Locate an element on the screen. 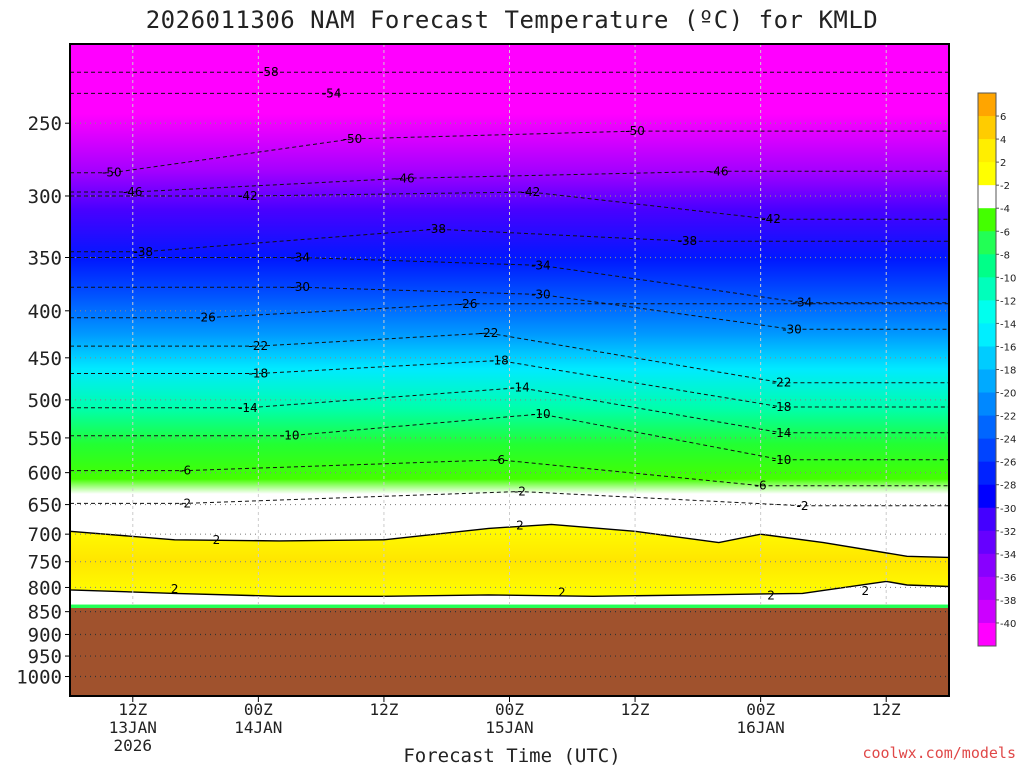  y-tick-label: 250 is located at coordinates (45, 124).